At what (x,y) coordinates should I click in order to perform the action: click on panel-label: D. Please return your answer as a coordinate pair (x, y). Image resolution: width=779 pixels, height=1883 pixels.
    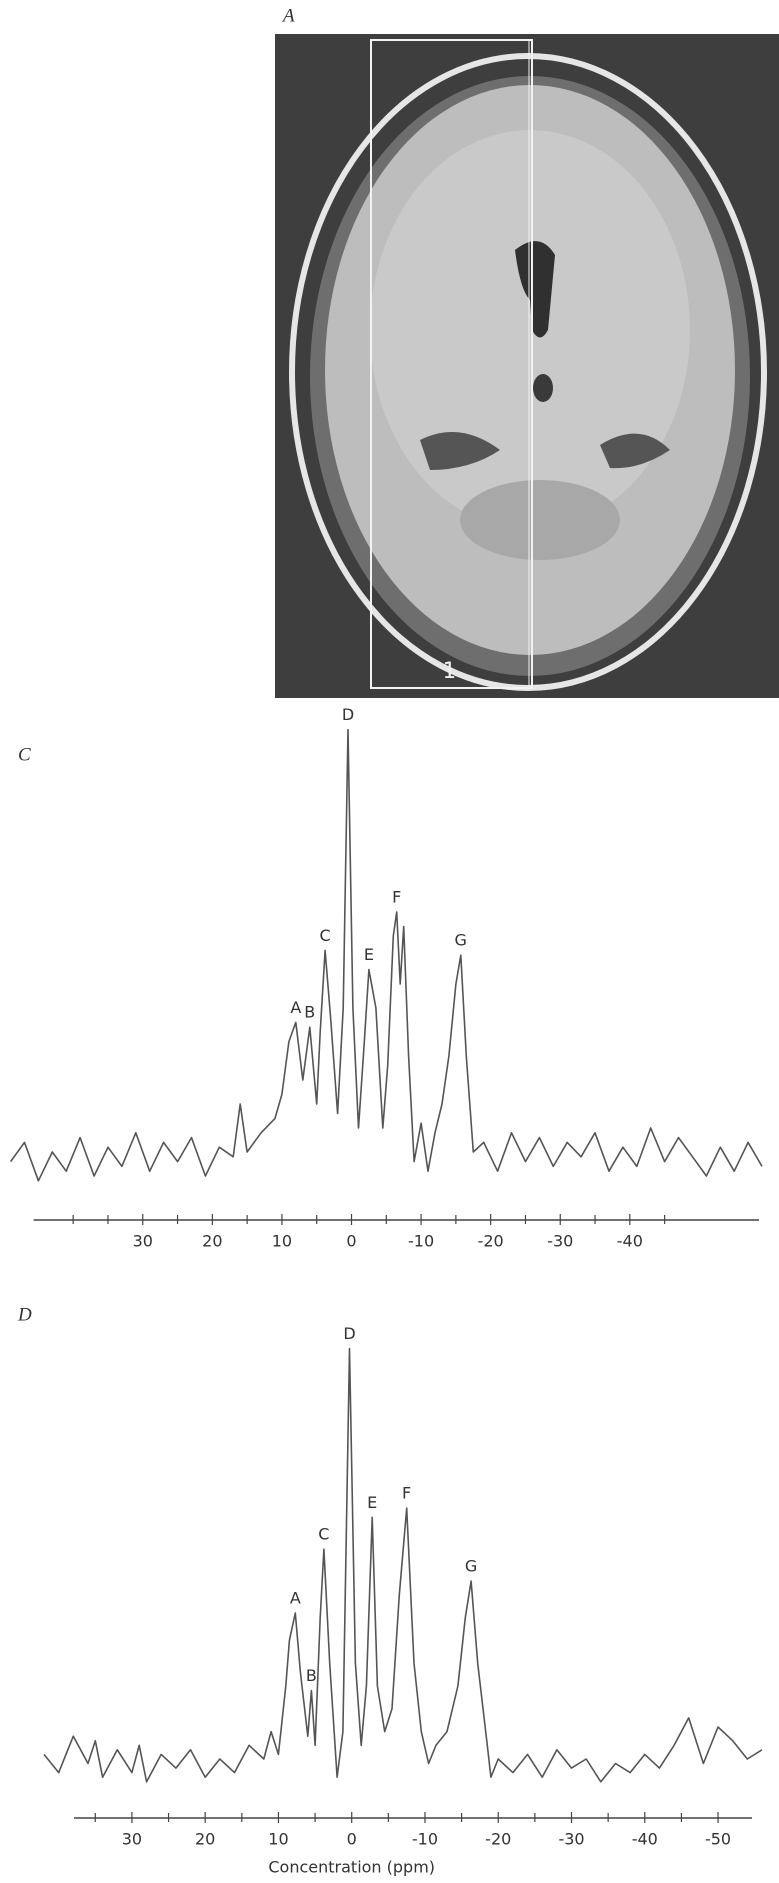
    Looking at the image, I should click on (24, 1314).